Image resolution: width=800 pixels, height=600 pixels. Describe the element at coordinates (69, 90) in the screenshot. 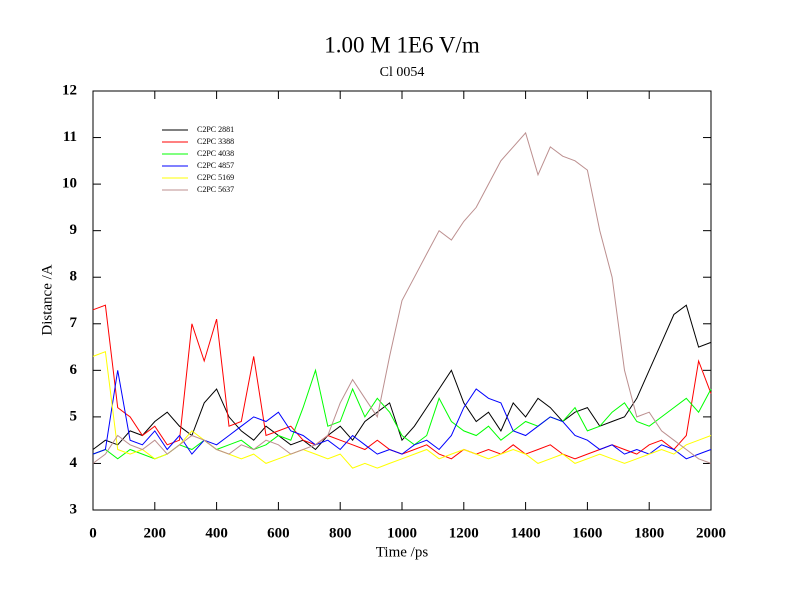

I see `y-tick-label: 12` at that location.